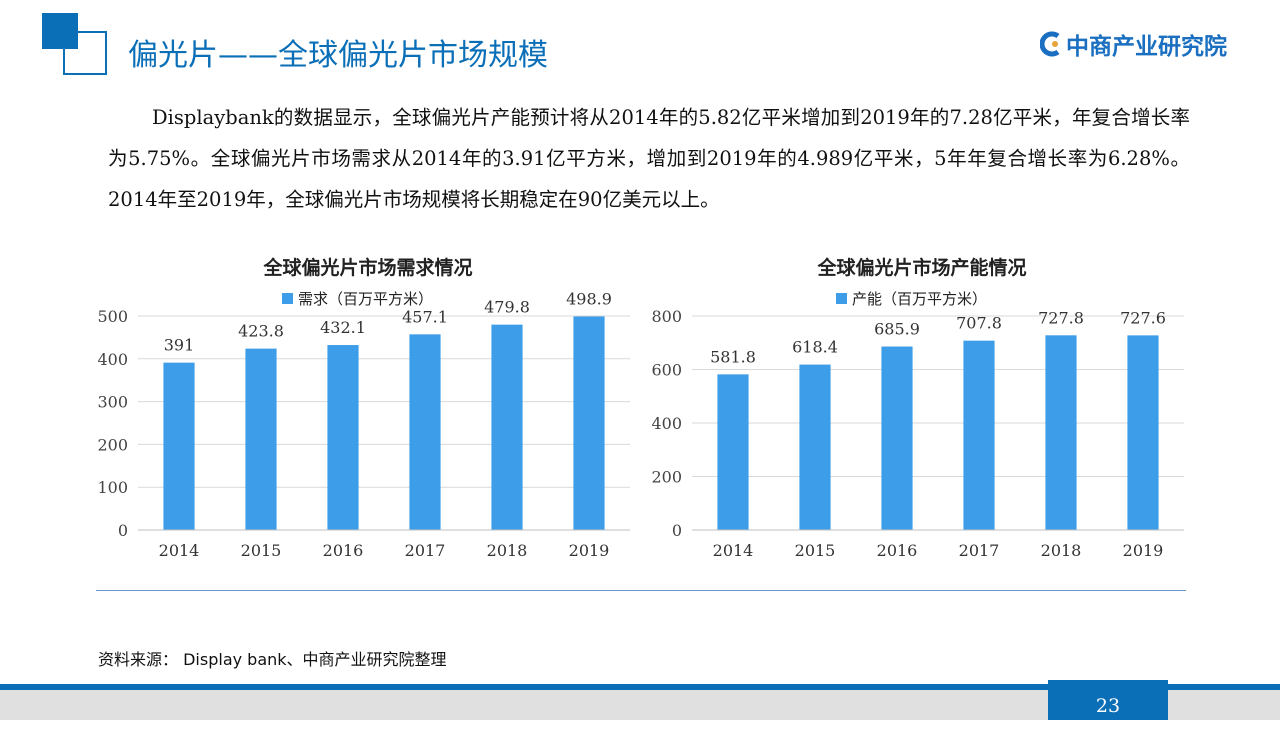  I want to click on data-label: 618.4, so click(815, 347).